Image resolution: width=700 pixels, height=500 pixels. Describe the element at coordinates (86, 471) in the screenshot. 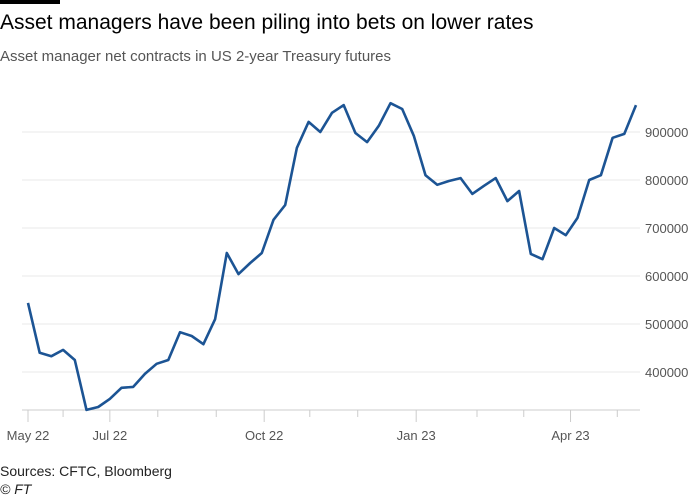

I see `source-note: Sources: CFTC, Bloomberg` at that location.